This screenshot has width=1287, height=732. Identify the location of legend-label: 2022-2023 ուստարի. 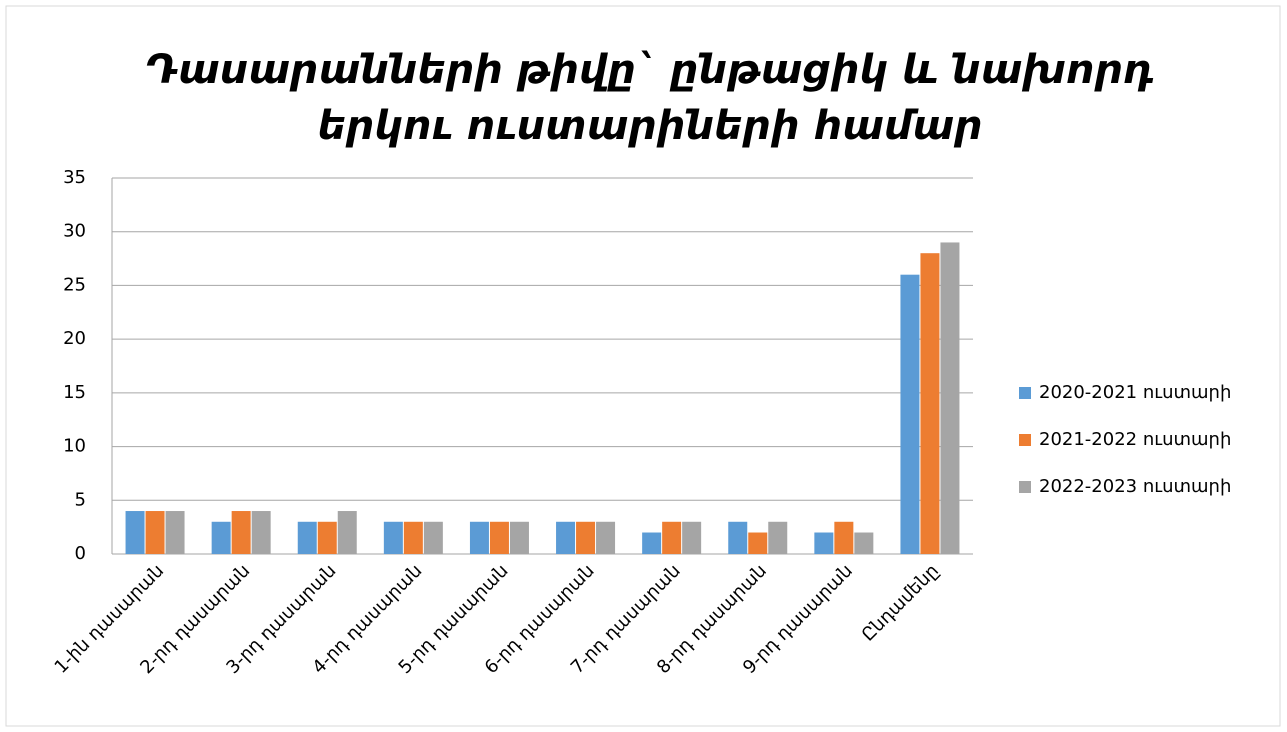
(1135, 486).